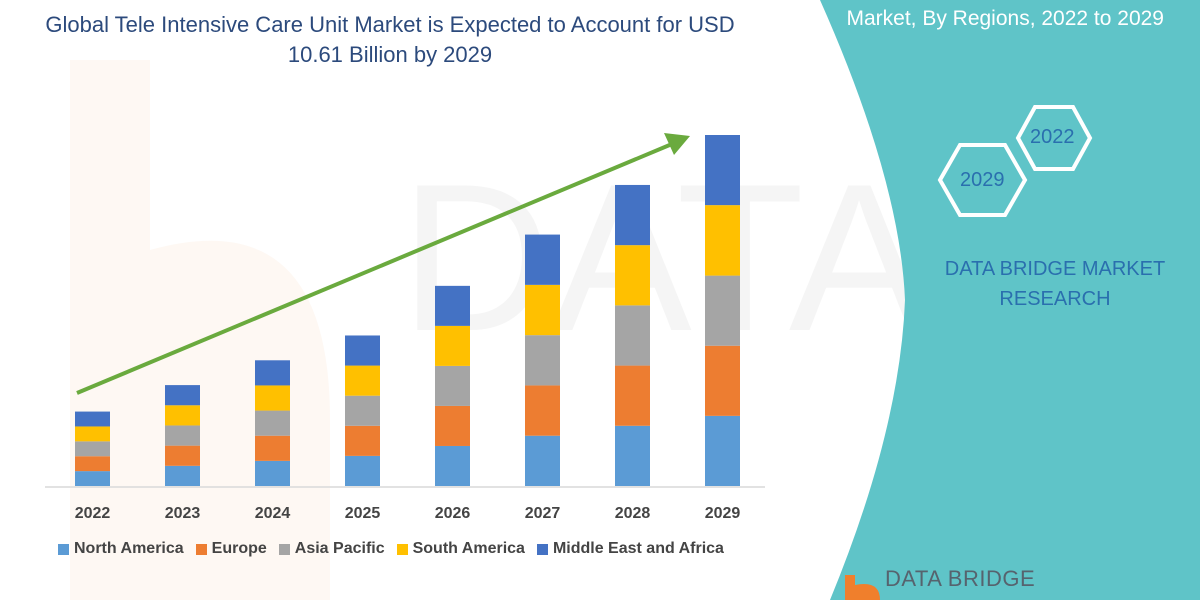  What do you see at coordinates (862, 587) in the screenshot?
I see `logo-icon` at bounding box center [862, 587].